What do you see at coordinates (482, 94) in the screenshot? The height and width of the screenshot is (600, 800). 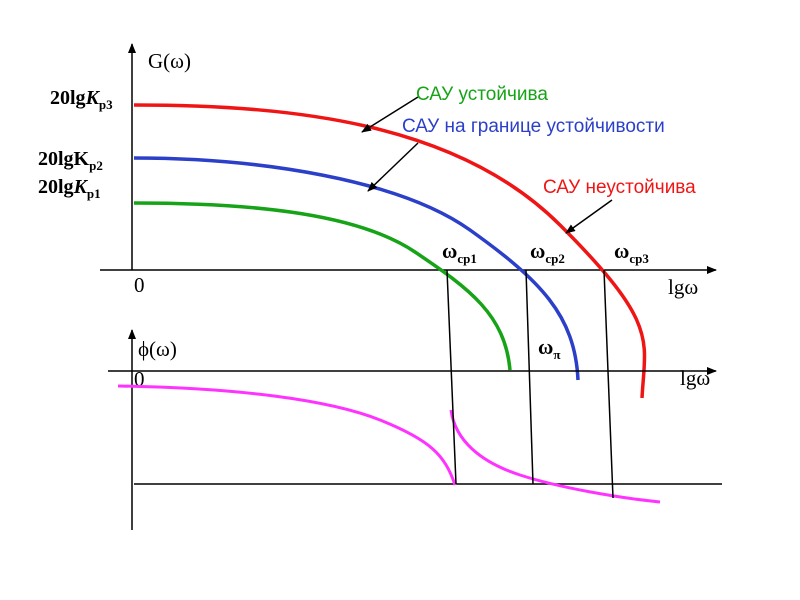 I see `annotation-stable: САУ устойчива` at bounding box center [482, 94].